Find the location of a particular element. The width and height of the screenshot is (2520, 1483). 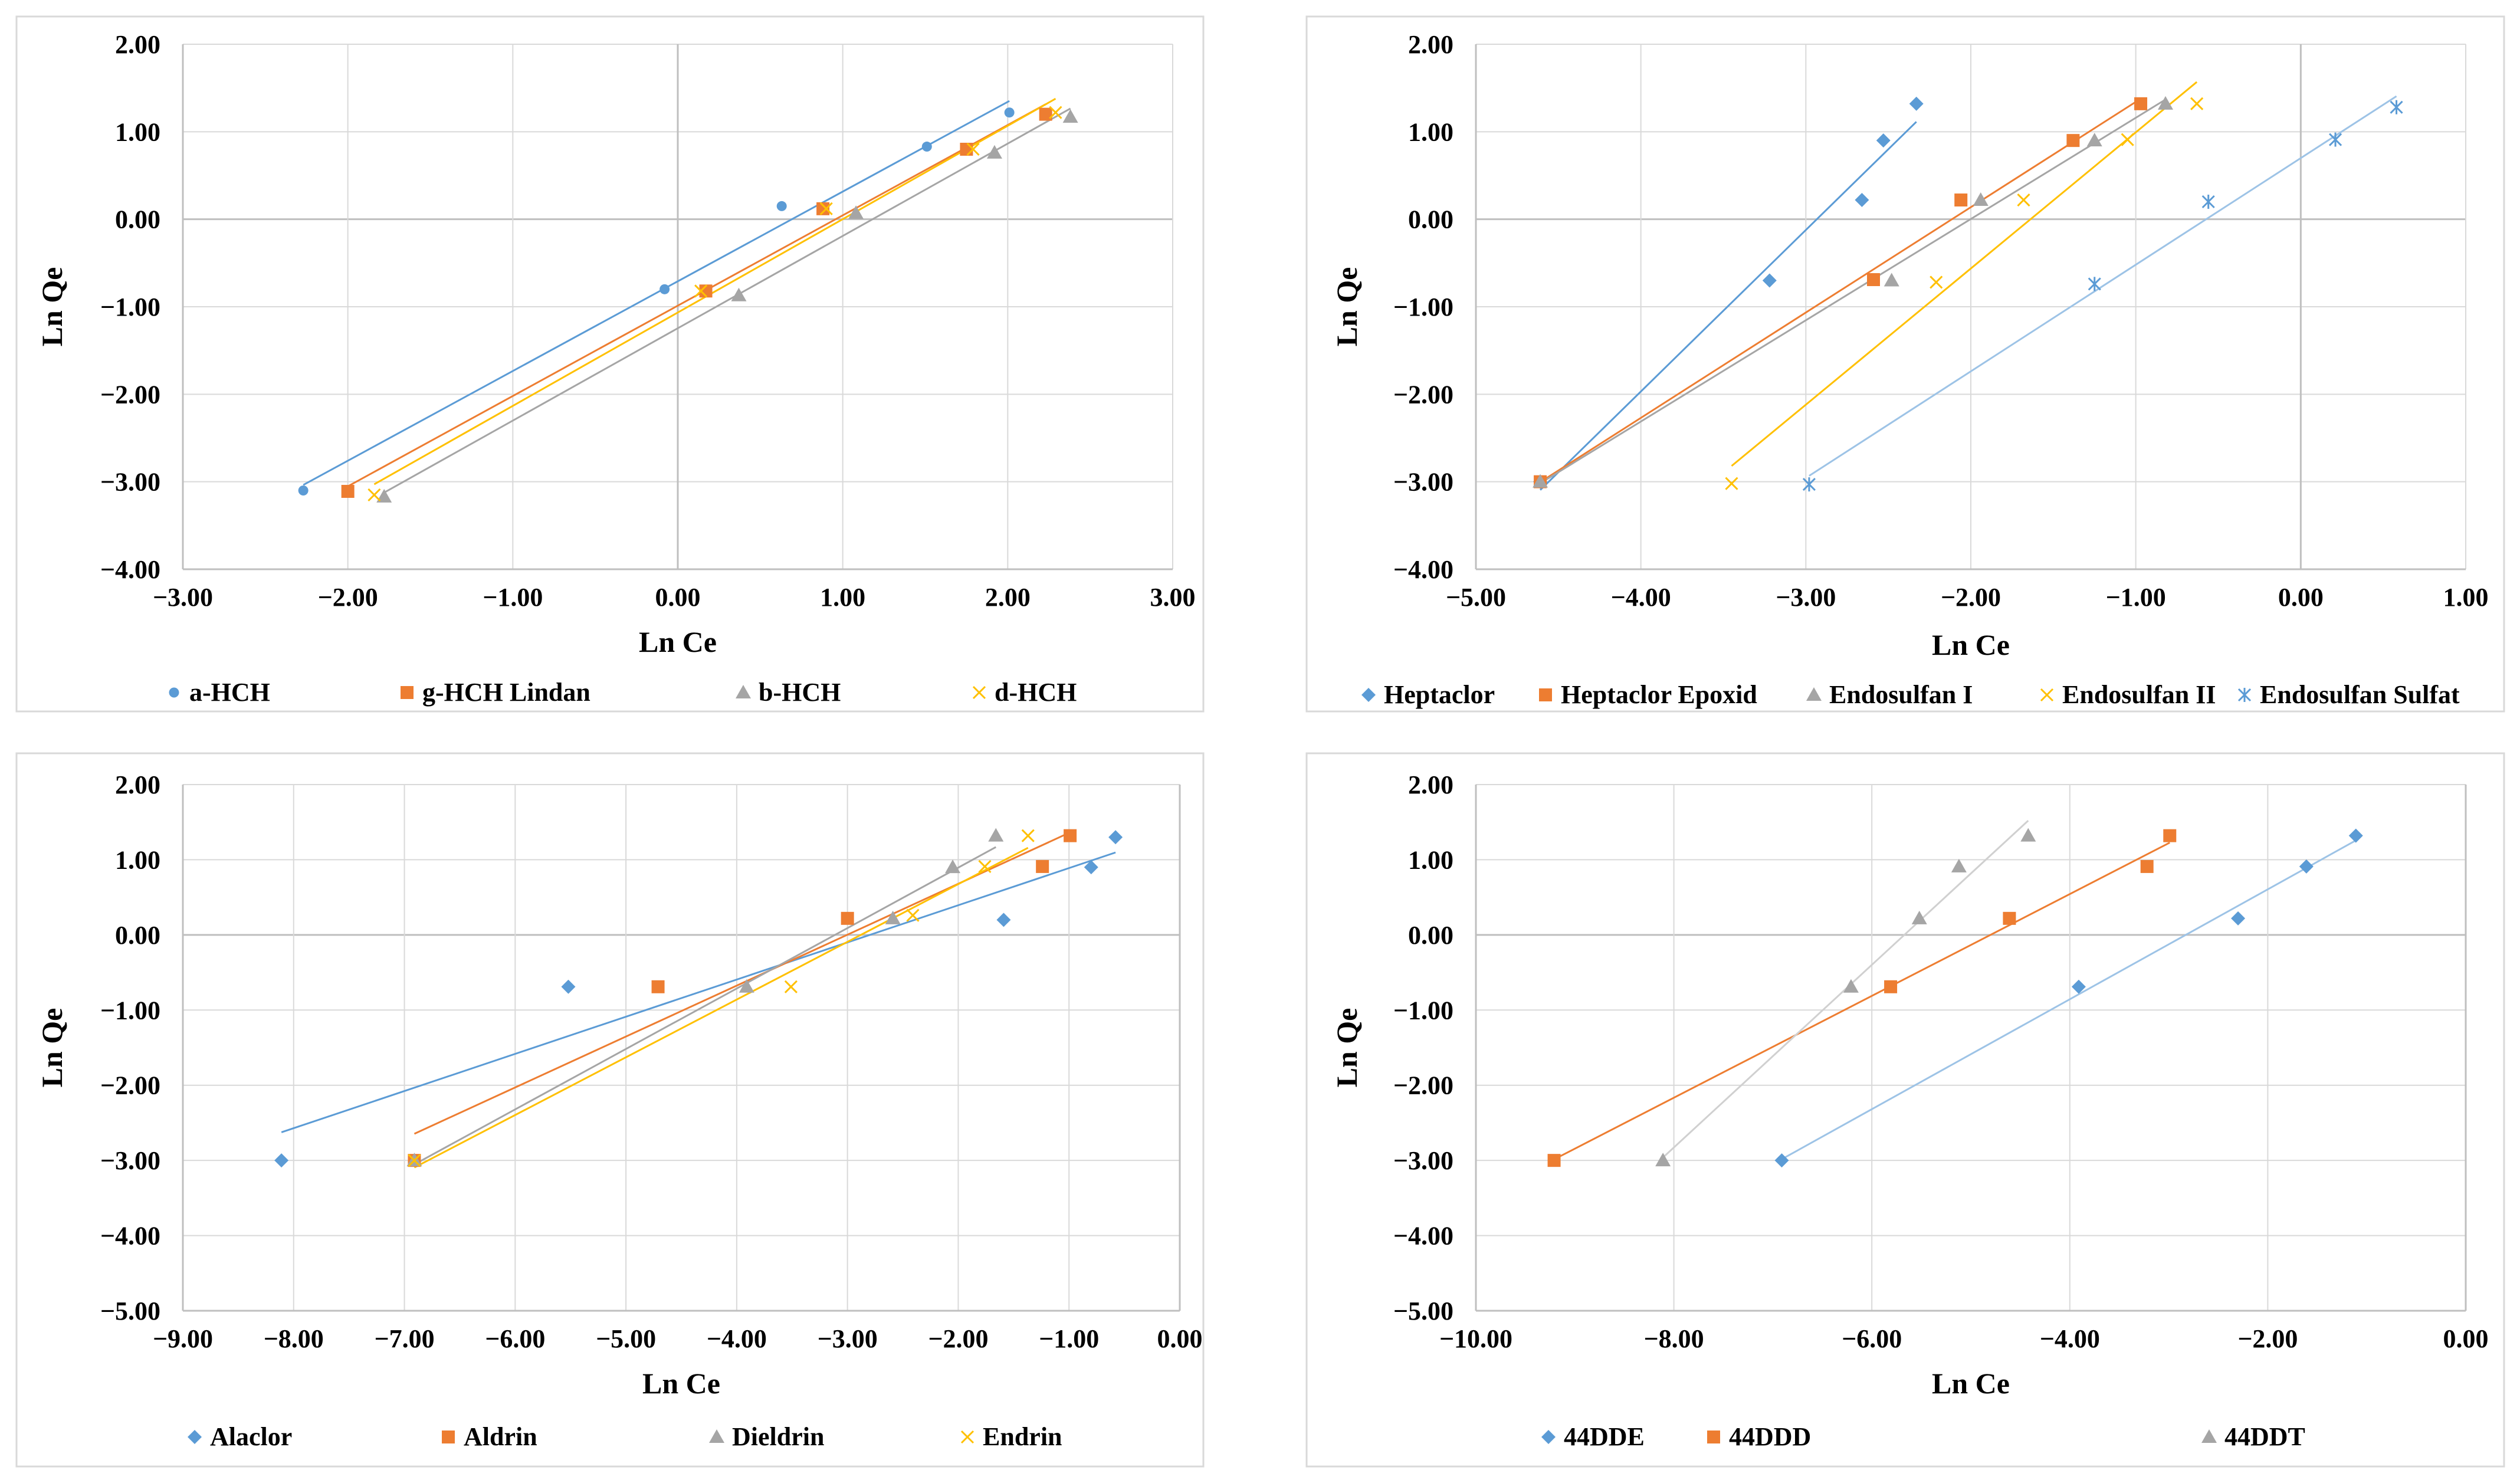

trendline-endrin is located at coordinates (721, 1008).